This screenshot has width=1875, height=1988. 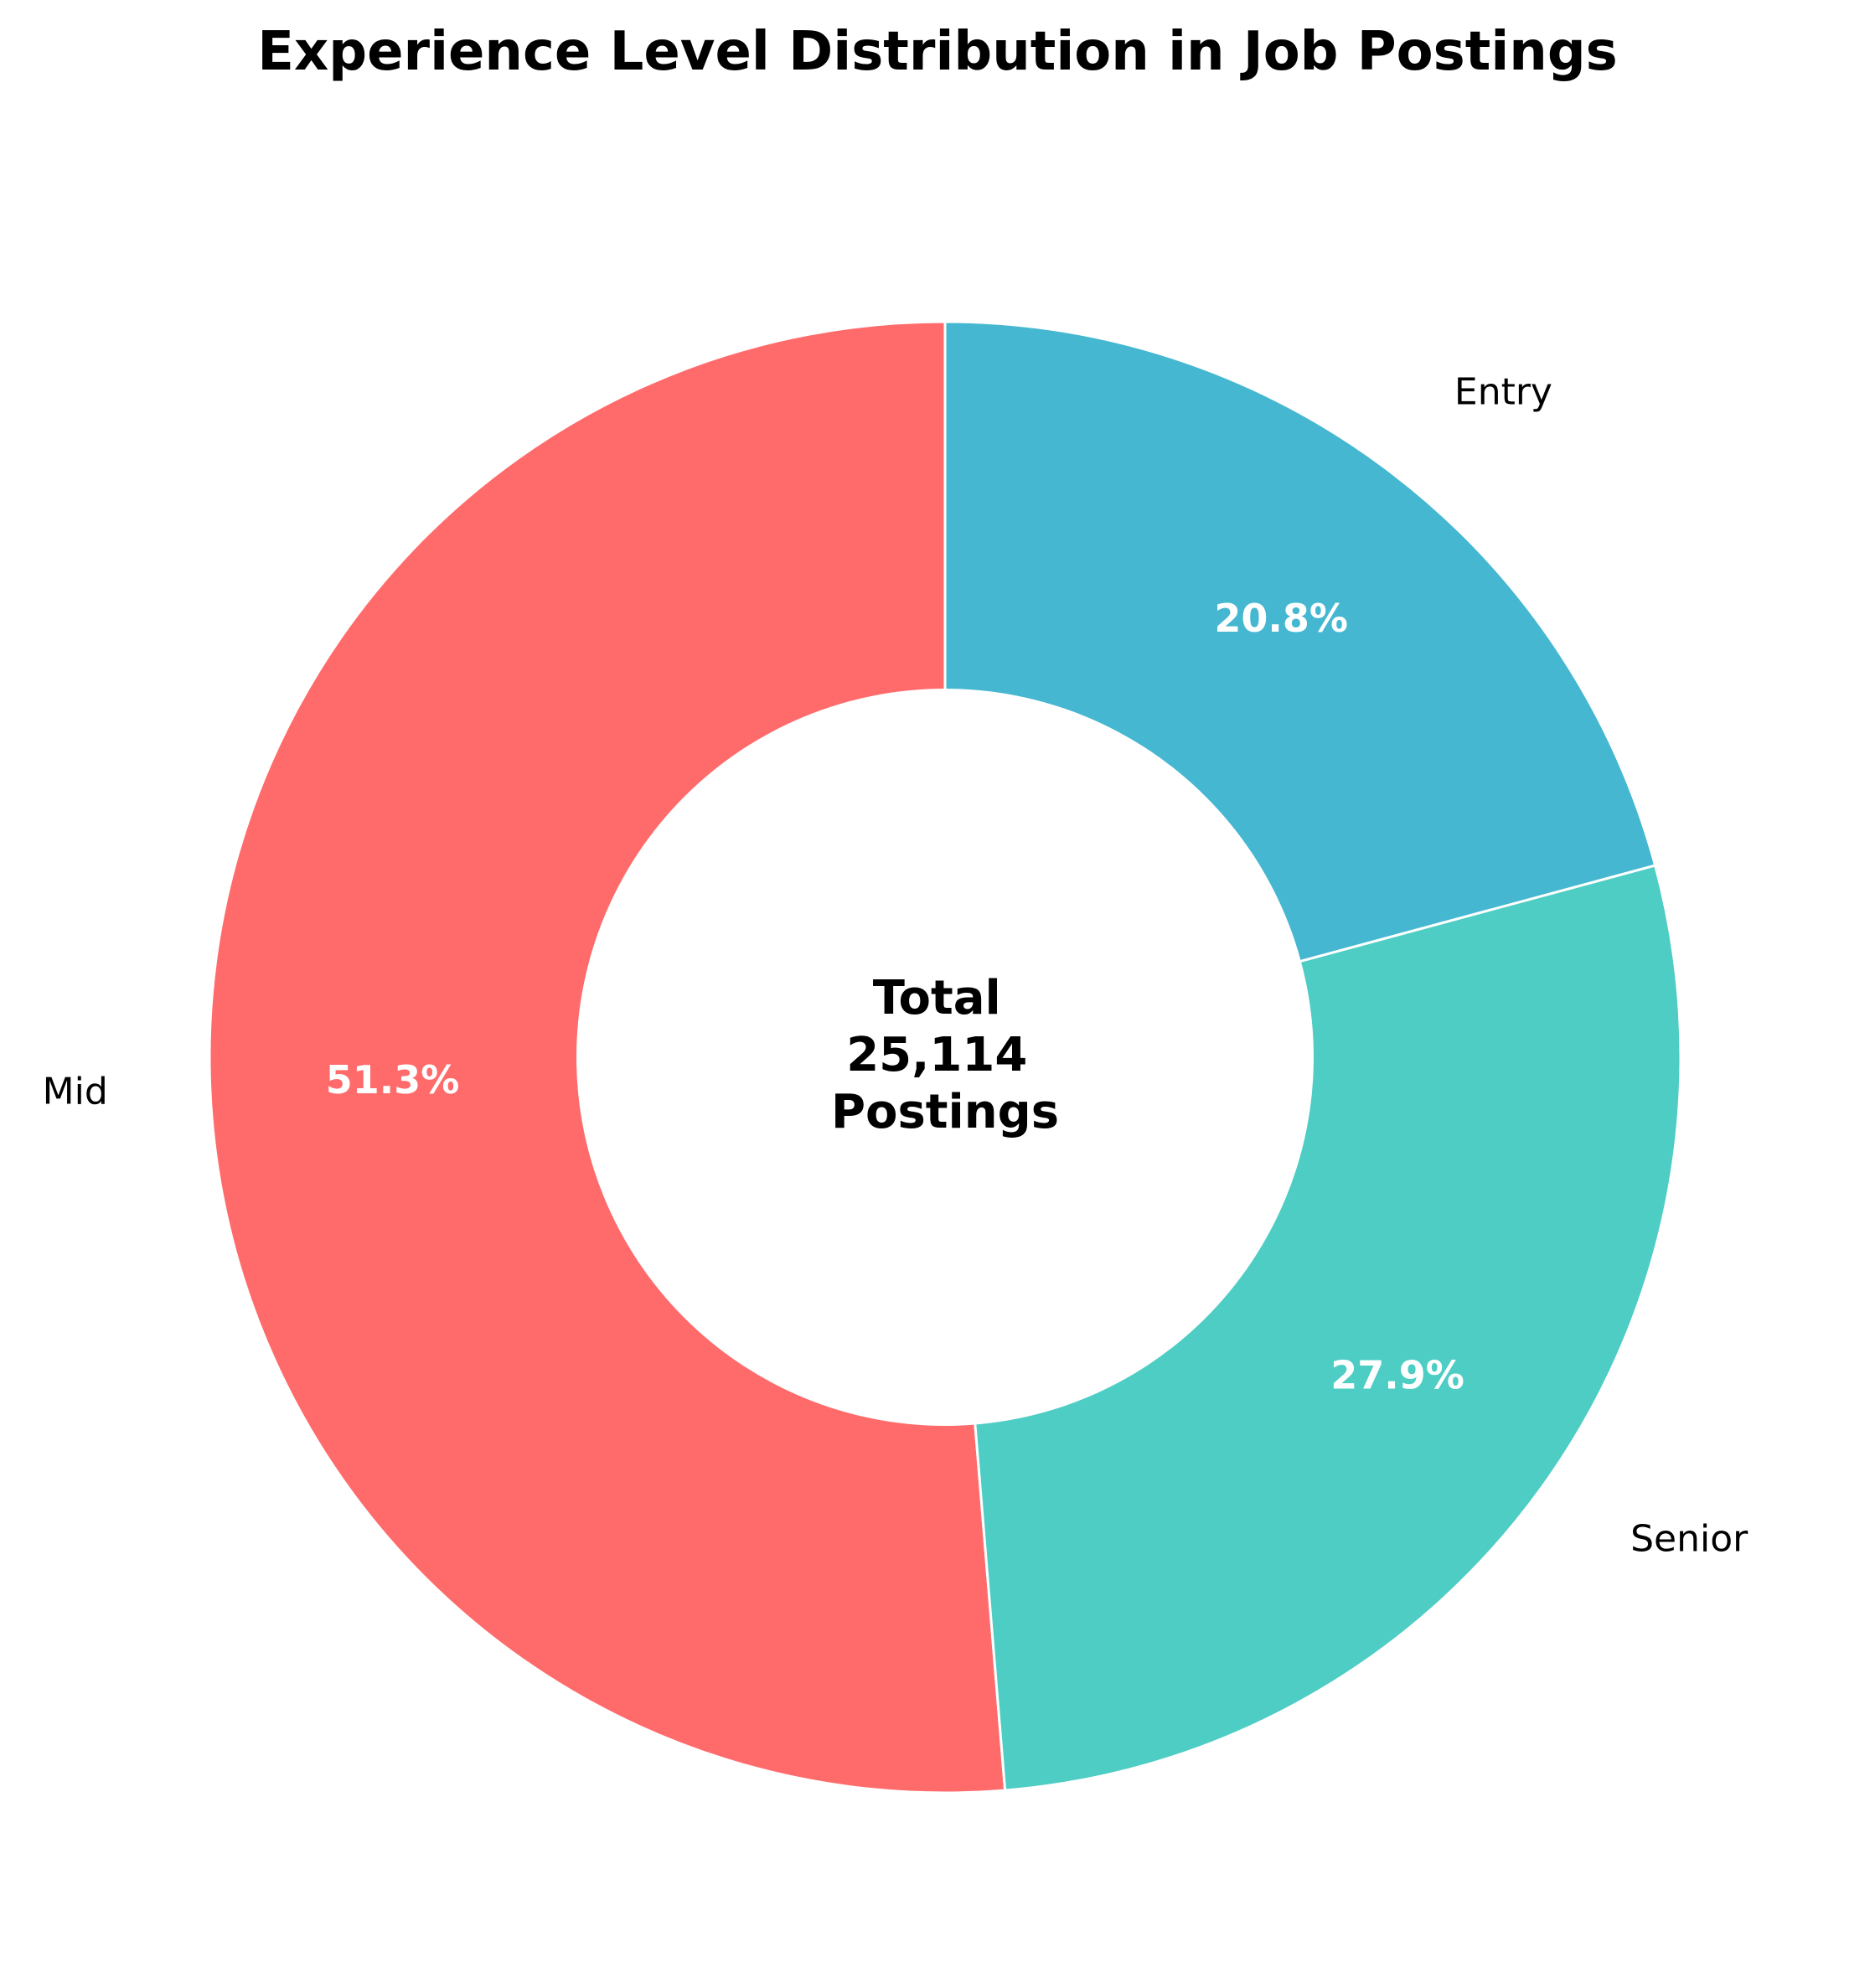 I want to click on percent-label-mid: 51.3%, so click(x=393, y=1080).